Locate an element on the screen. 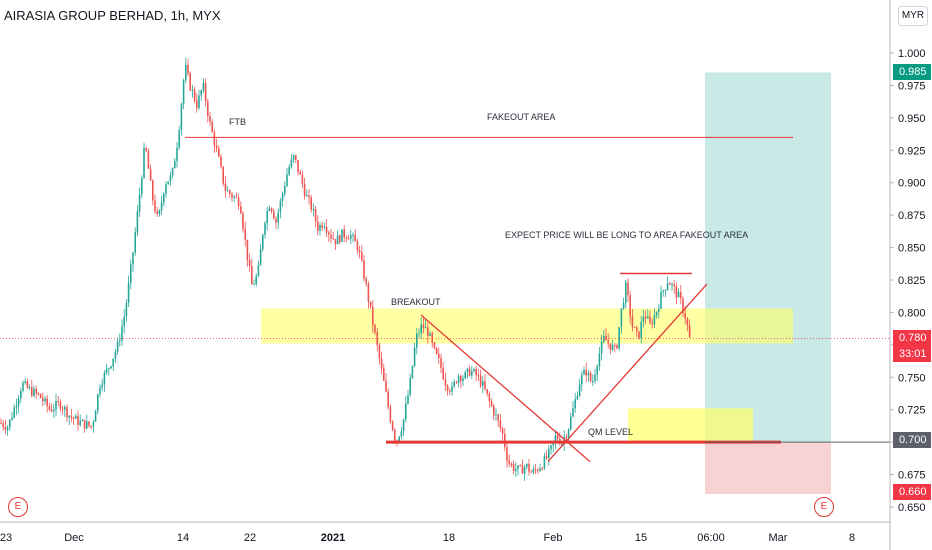  currency-button: MYR is located at coordinates (913, 16).